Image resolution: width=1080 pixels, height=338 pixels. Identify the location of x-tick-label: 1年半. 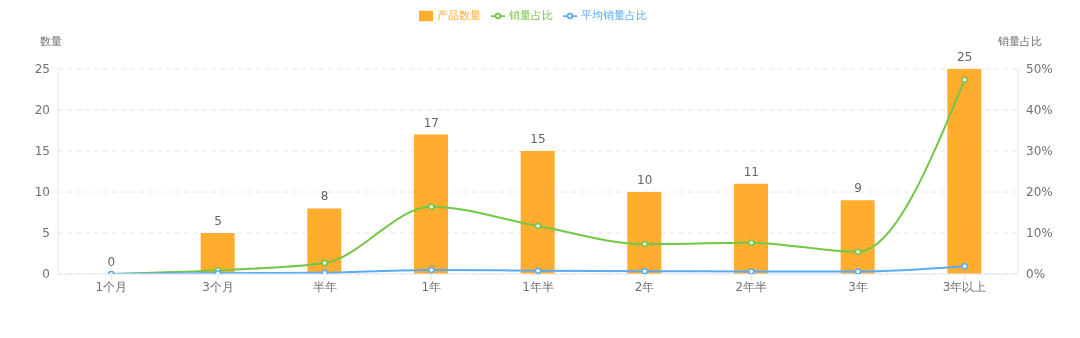
(538, 286).